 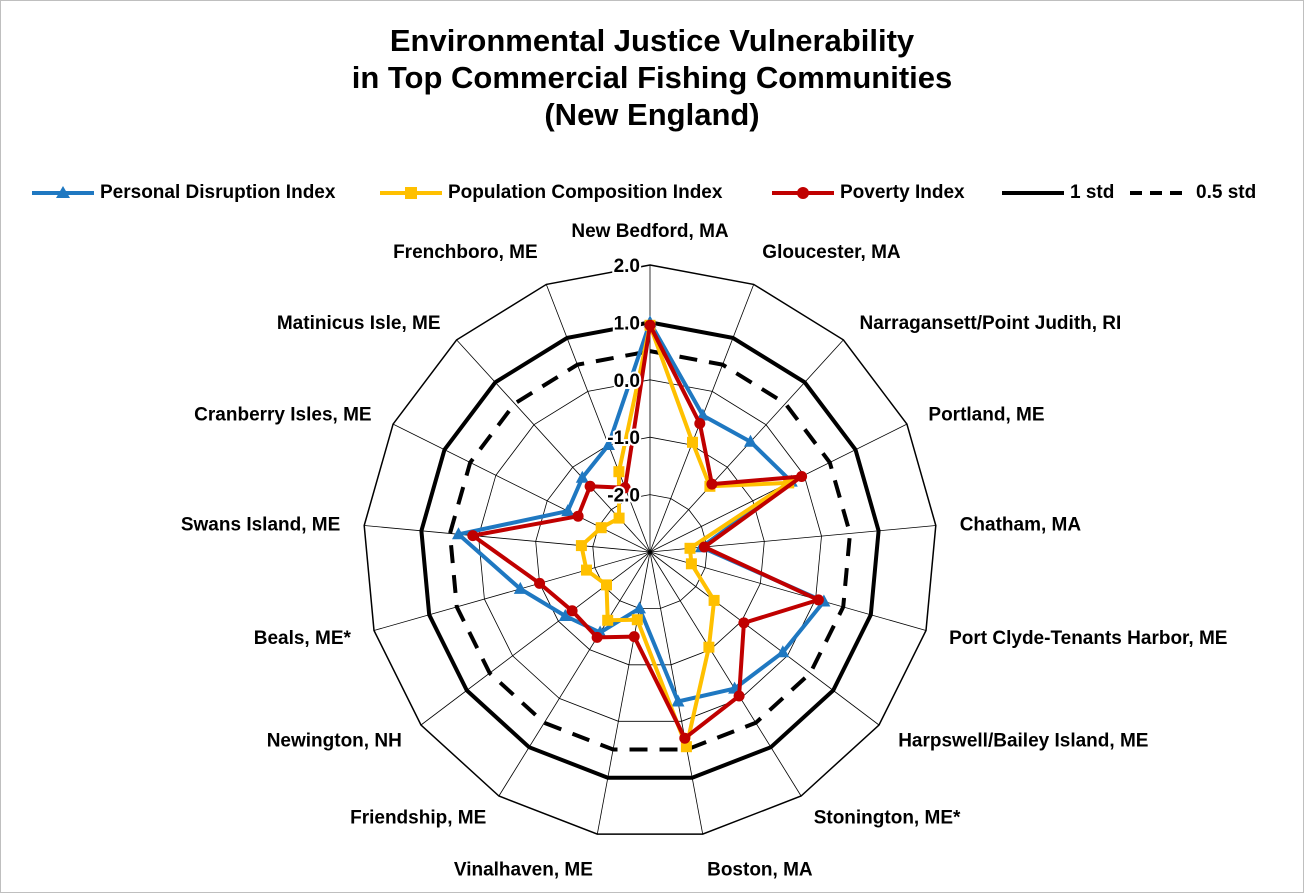 I want to click on category-label-1: New Bedford, MA, so click(x=650, y=231).